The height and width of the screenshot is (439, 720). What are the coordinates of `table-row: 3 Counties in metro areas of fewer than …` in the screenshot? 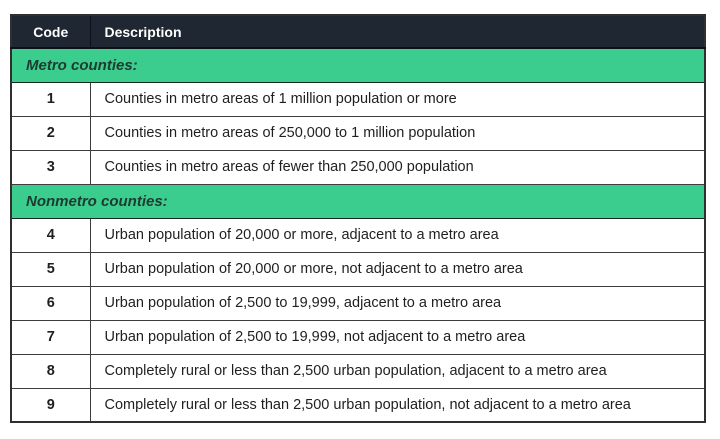 It's located at (358, 167).